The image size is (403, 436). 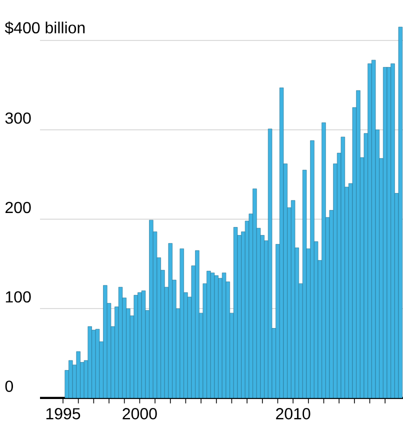 I want to click on y-tick-label: $400 billion, so click(x=44, y=27).